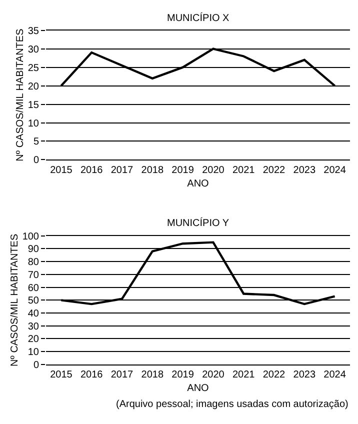 The image size is (358, 424). I want to click on y-tick-label: 15, so click(34, 105).